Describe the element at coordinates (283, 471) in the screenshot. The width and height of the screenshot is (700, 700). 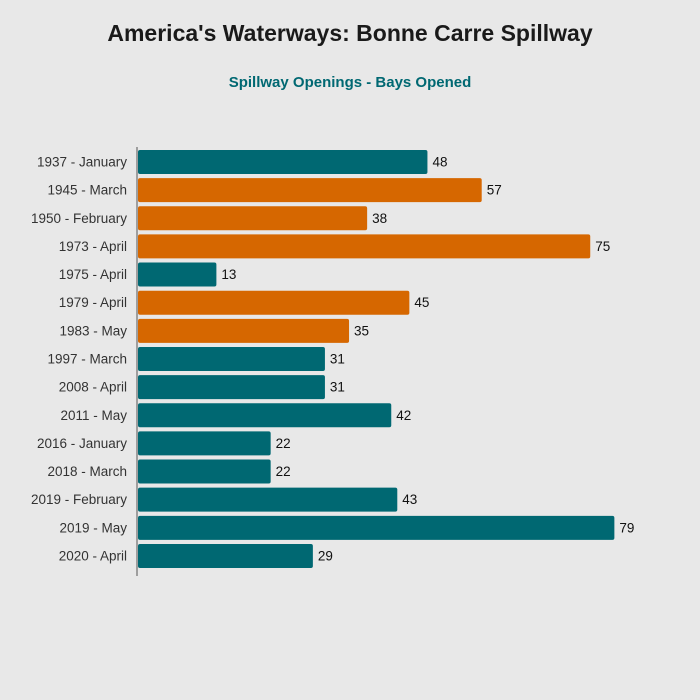
I see `value-label-11: 22` at that location.